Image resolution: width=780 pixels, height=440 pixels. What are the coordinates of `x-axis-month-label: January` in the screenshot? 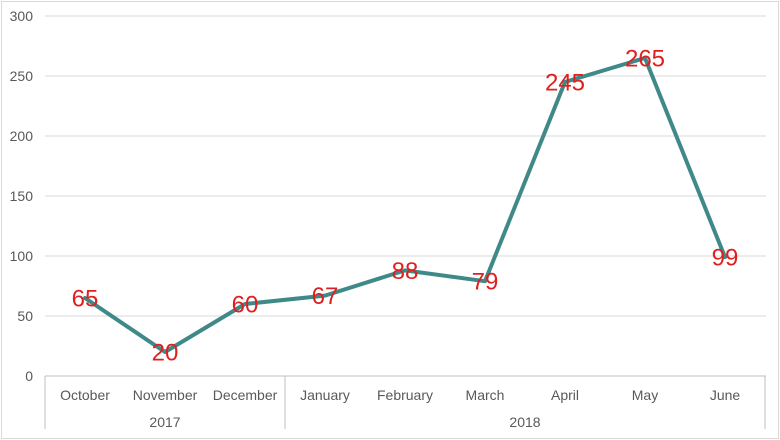 It's located at (325, 395).